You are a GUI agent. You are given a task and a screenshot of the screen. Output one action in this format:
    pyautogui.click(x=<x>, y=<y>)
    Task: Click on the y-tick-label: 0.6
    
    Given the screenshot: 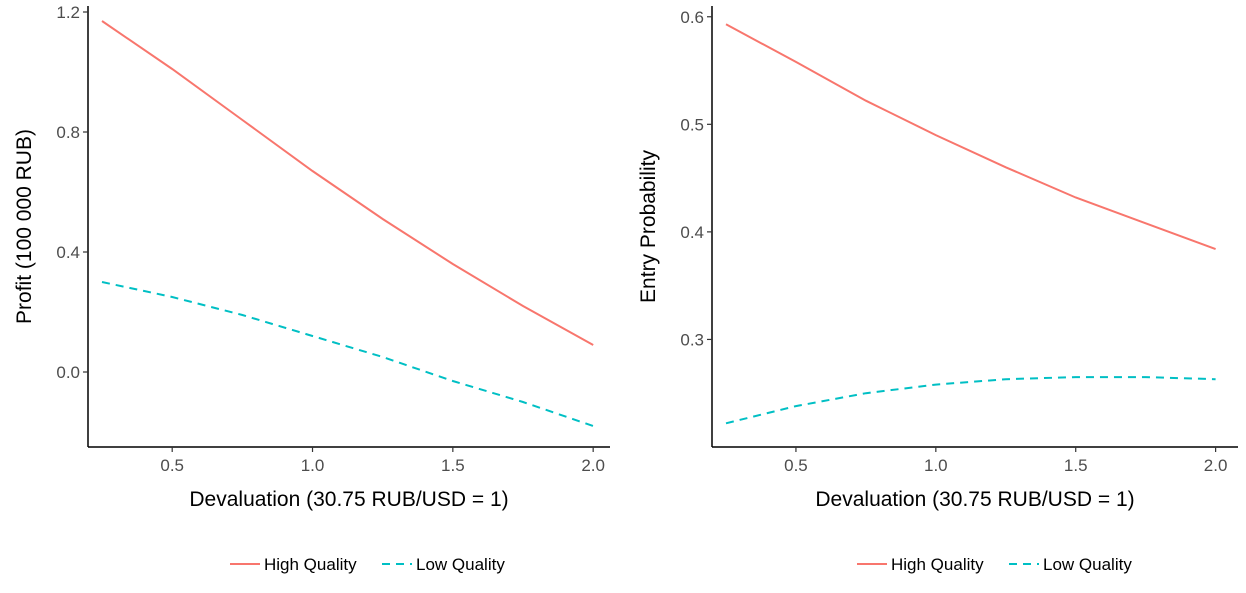 What is the action you would take?
    pyautogui.click(x=692, y=17)
    